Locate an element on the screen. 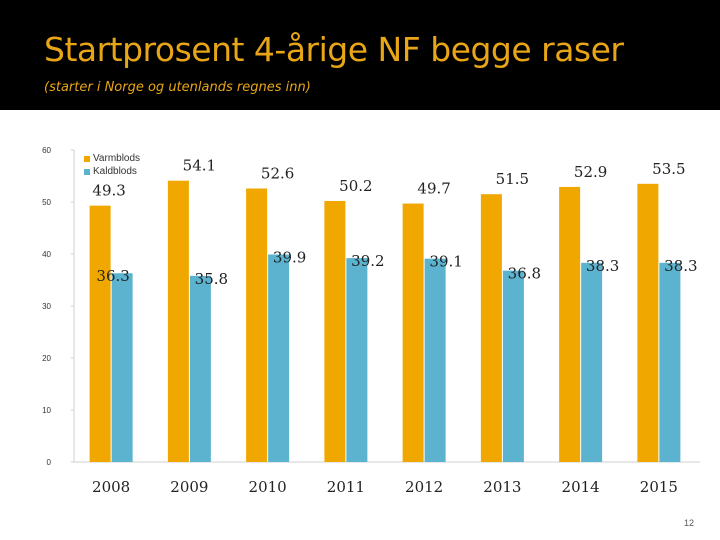 This screenshot has height=540, width=720. y-tick-label: 50 is located at coordinates (46, 202).